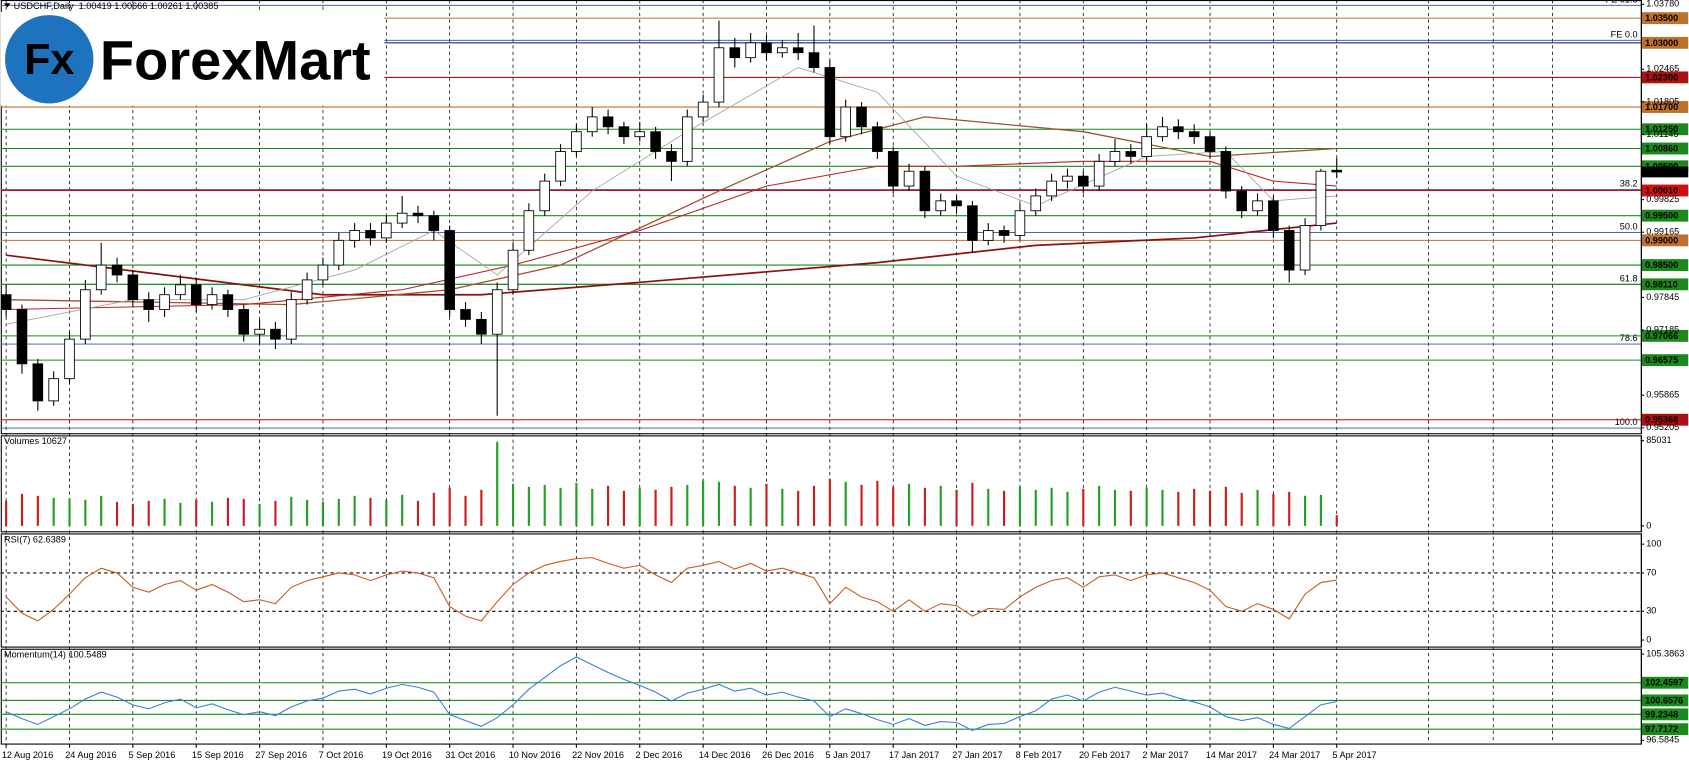  What do you see at coordinates (1665, 654) in the screenshot?
I see `y-tick-label: 105.3863` at bounding box center [1665, 654].